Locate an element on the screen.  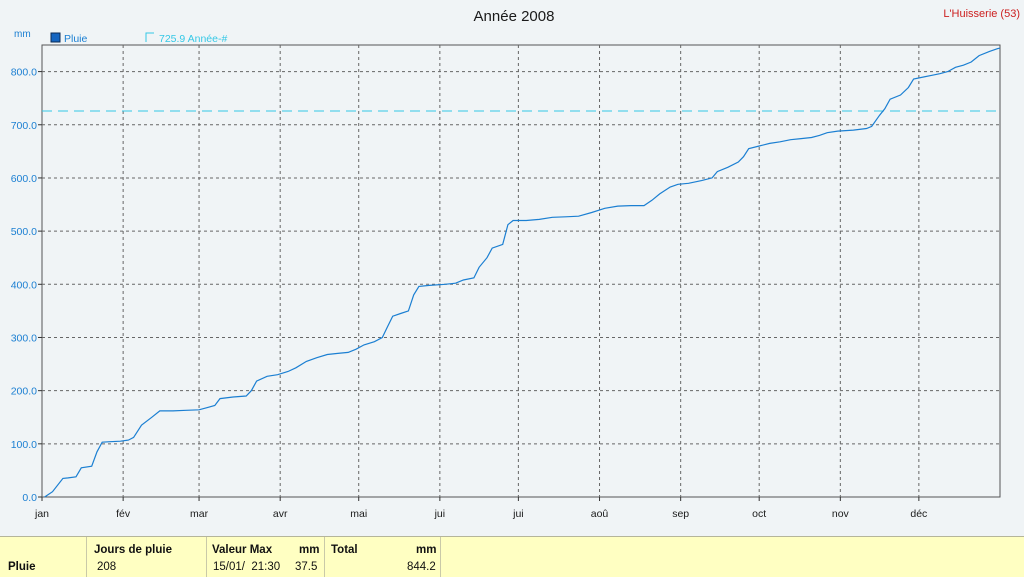
valmax-header: Valeur Max is located at coordinates (242, 550).